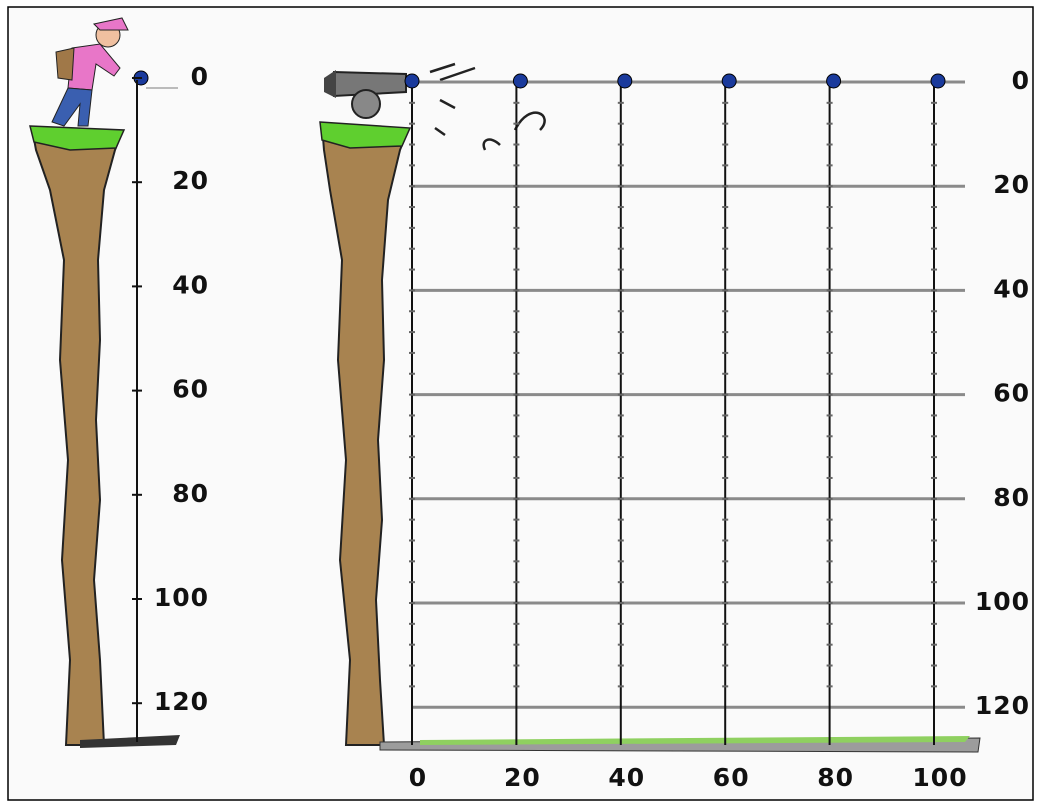 The image size is (1041, 804). Describe the element at coordinates (1011, 288) in the screenshot. I see `right-scale-label: 40` at that location.